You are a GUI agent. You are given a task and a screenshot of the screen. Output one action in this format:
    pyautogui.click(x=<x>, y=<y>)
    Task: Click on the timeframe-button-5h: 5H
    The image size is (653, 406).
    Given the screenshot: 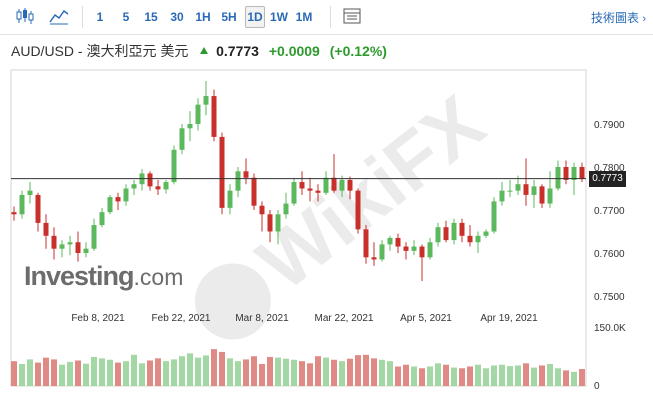 What is the action you would take?
    pyautogui.click(x=229, y=17)
    